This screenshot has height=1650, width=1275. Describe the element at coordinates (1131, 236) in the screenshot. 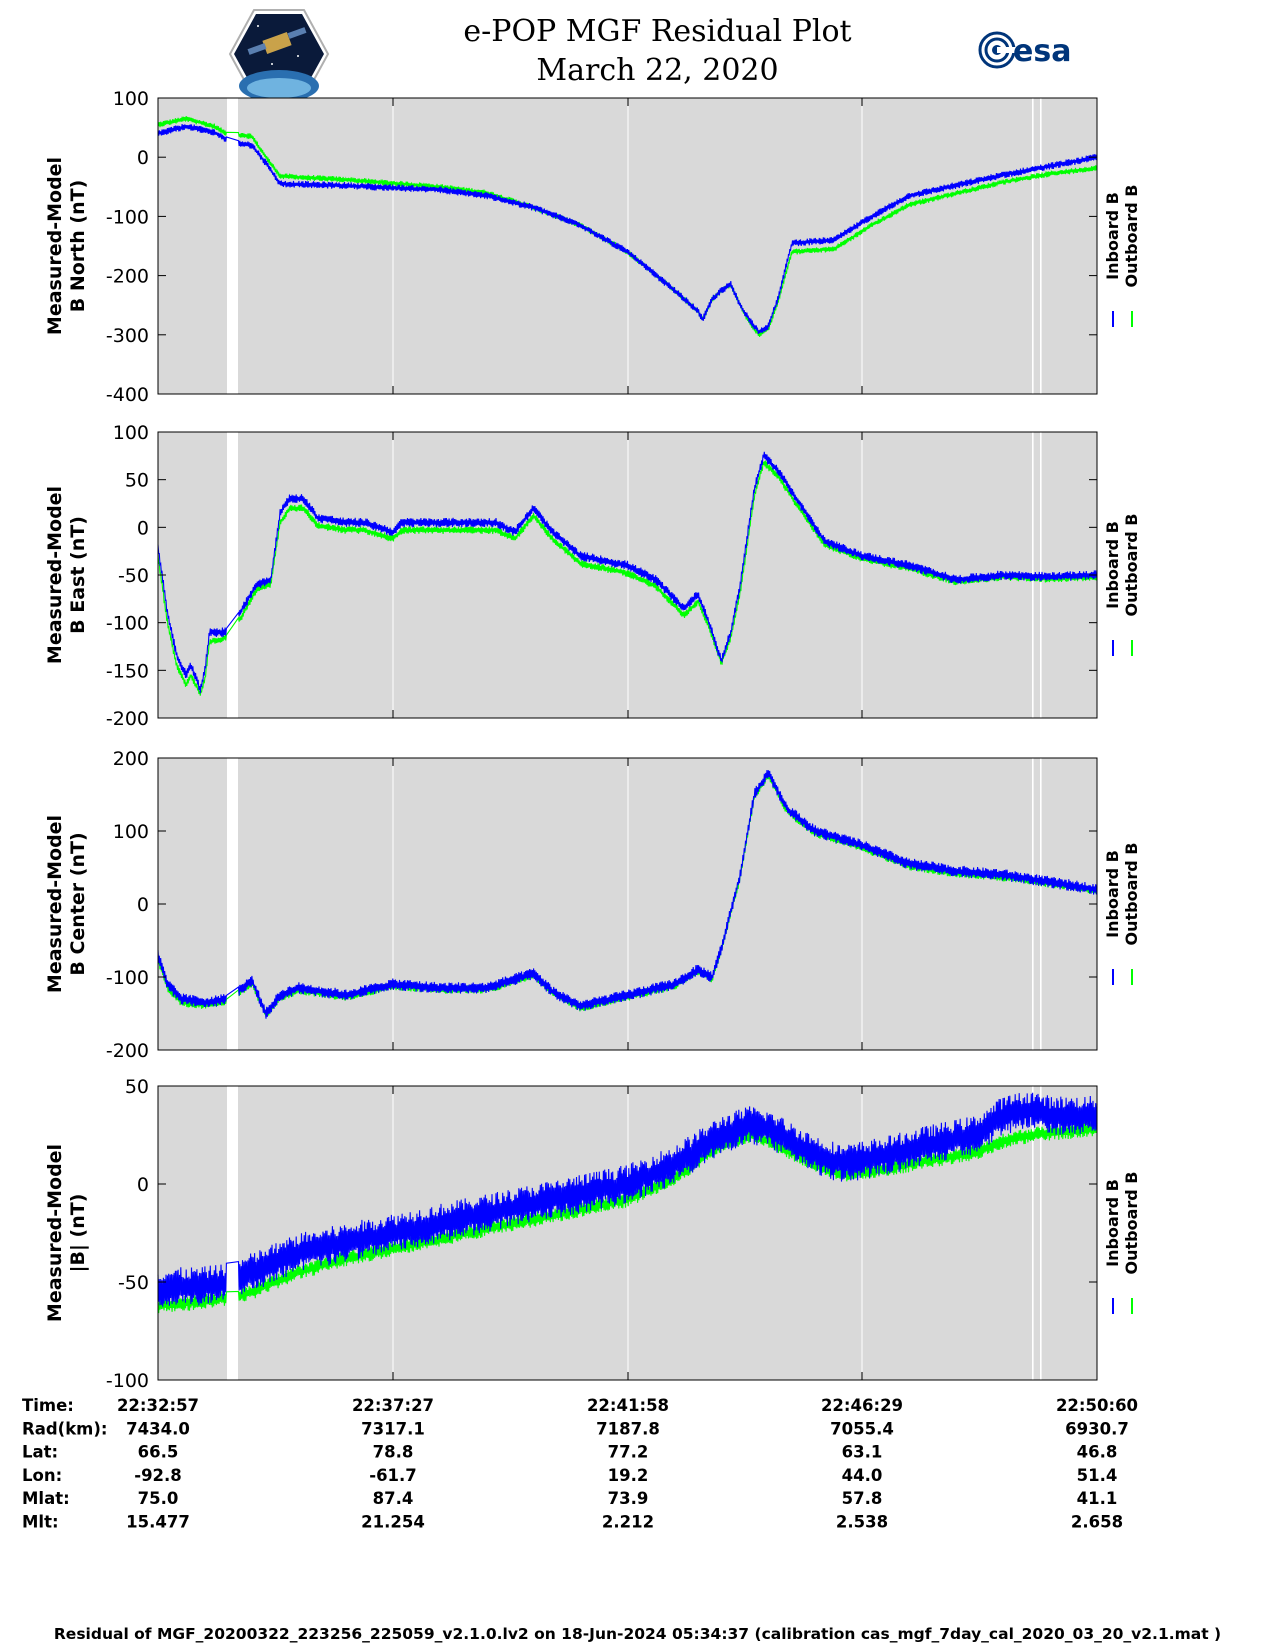

I see `panel-1-legend-outboard-label: Outboard B` at that location.